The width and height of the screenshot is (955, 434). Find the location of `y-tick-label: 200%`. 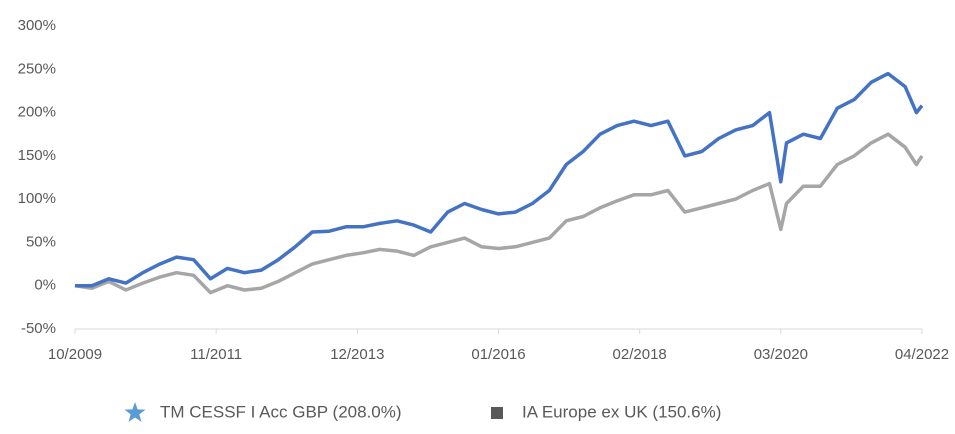

y-tick-label: 200% is located at coordinates (37, 112).